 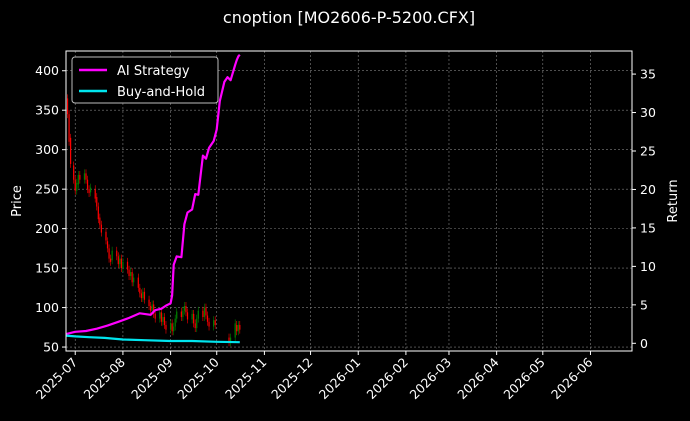 I want to click on y2-tick-label: 0, so click(x=644, y=343).